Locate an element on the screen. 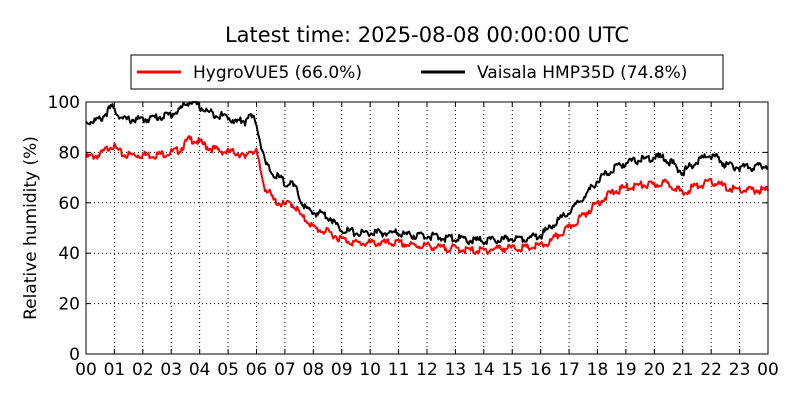  x-tick-label: 17 is located at coordinates (569, 370).